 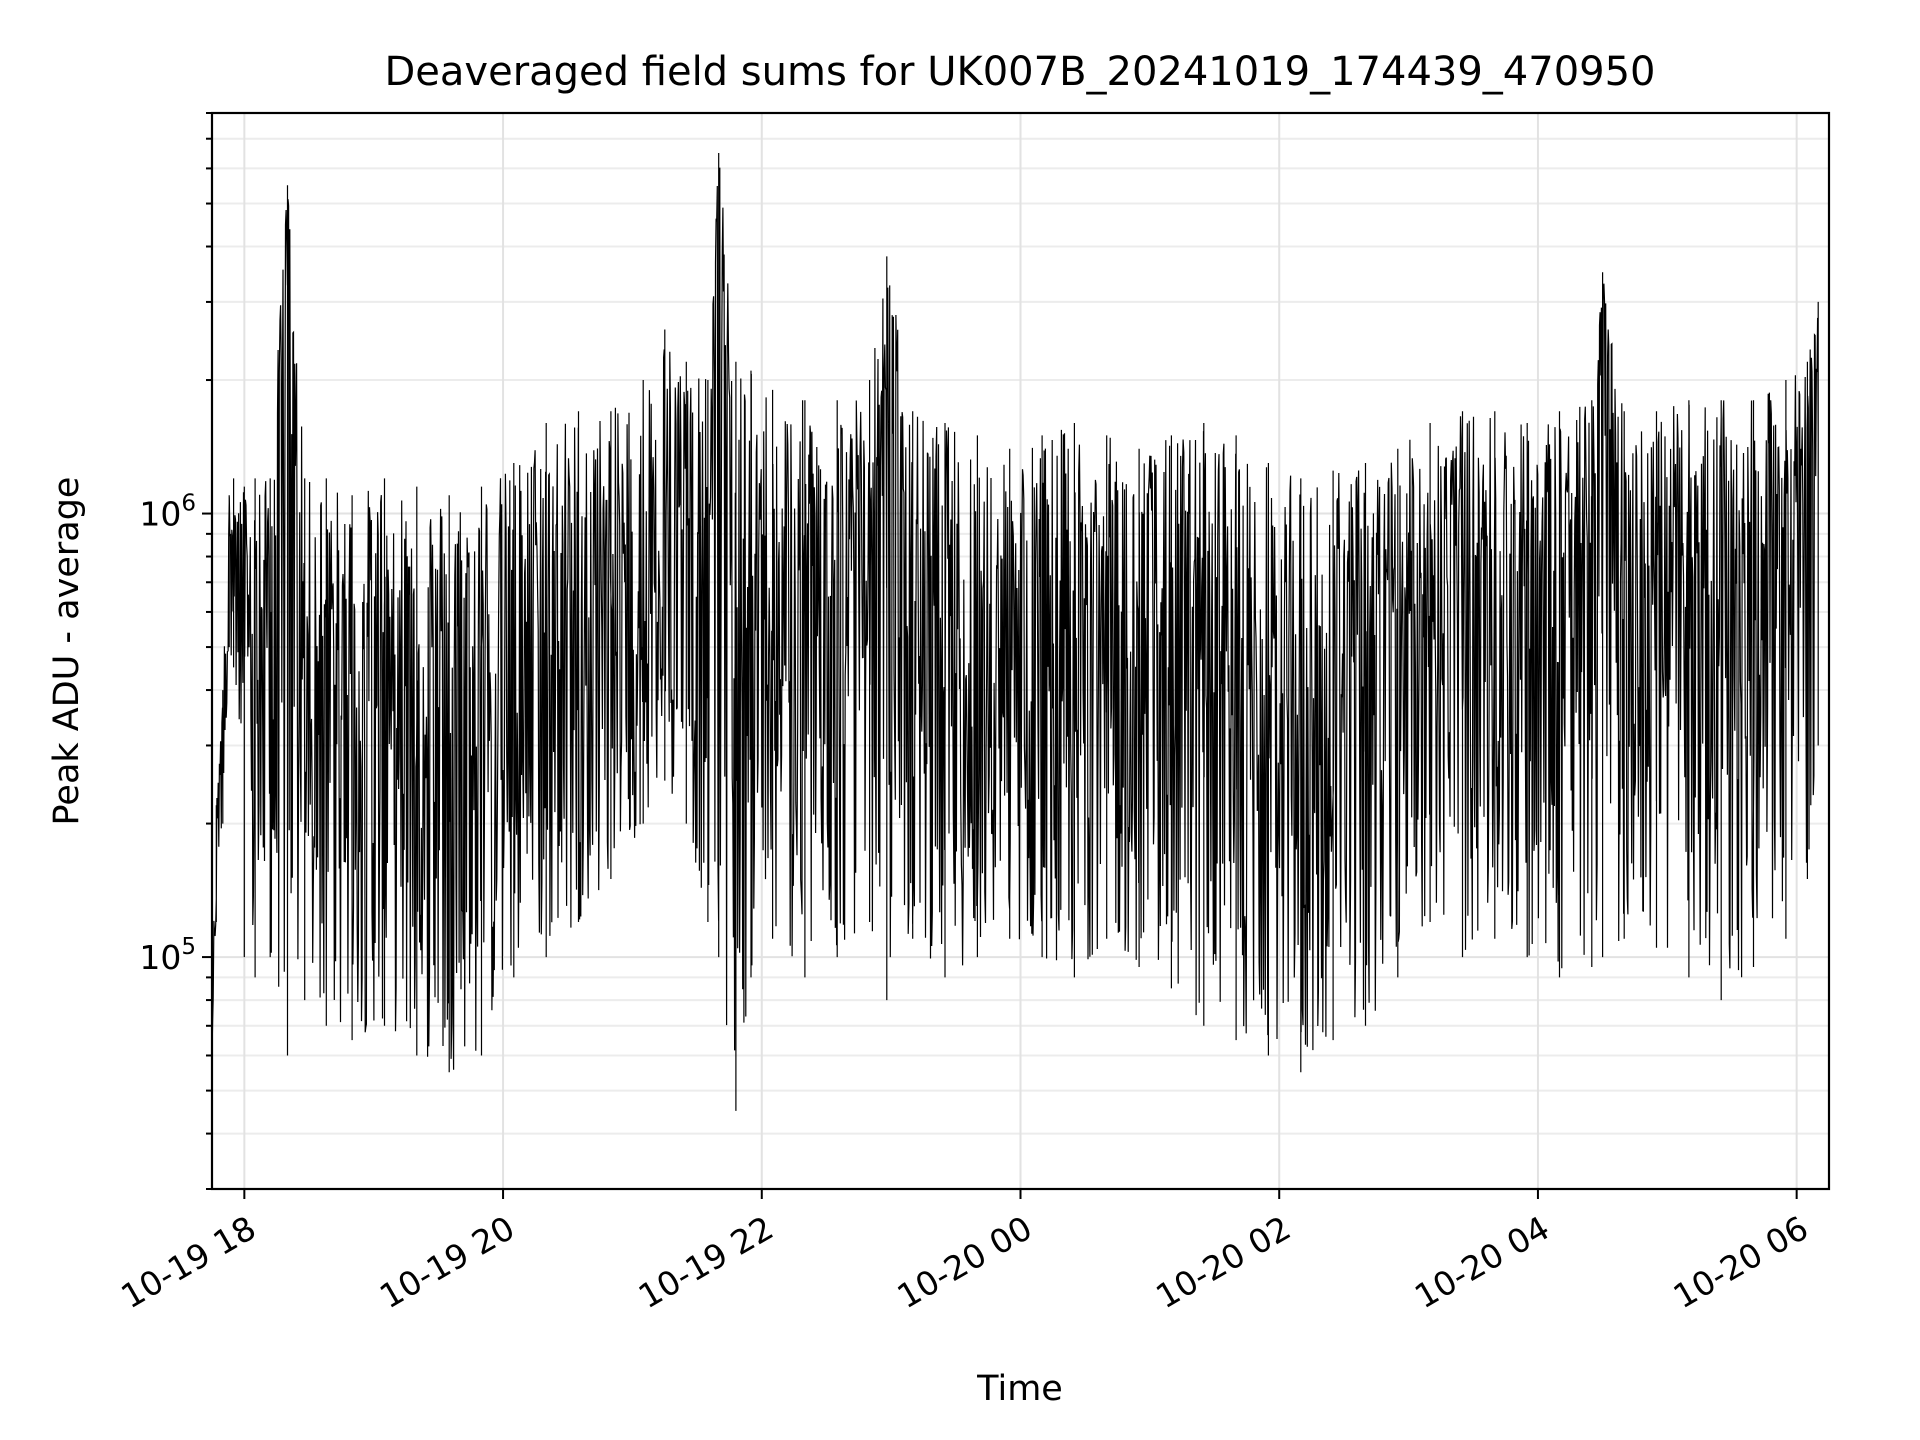 I want to click on x-axis-label: Time, so click(x=1019, y=1389).